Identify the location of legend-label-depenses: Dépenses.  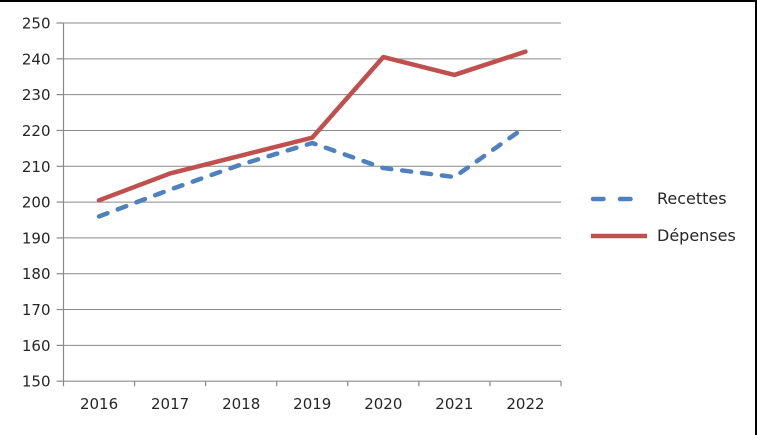
(696, 235).